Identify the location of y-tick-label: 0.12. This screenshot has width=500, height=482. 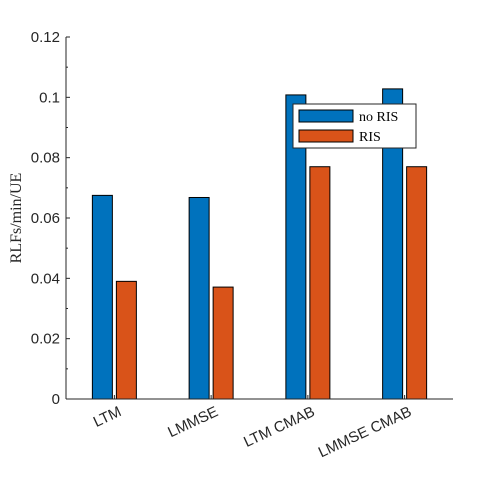
(45, 37).